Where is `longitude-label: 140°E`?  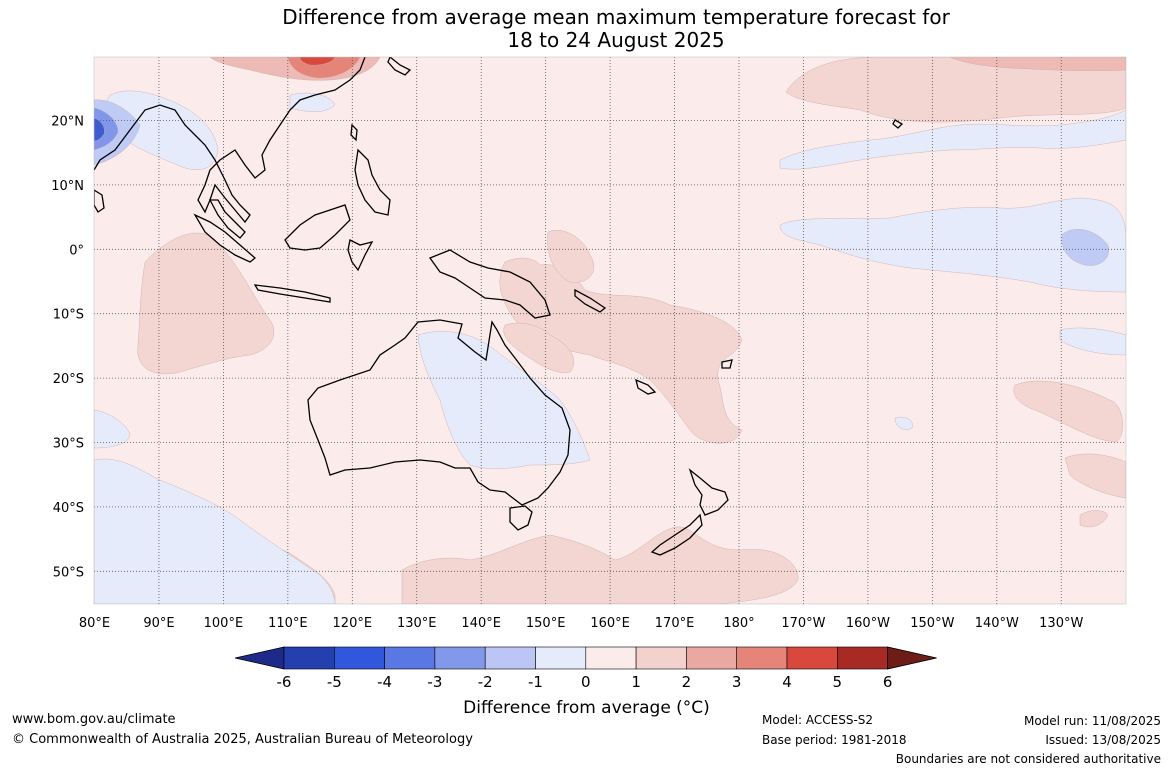
longitude-label: 140°E is located at coordinates (481, 623).